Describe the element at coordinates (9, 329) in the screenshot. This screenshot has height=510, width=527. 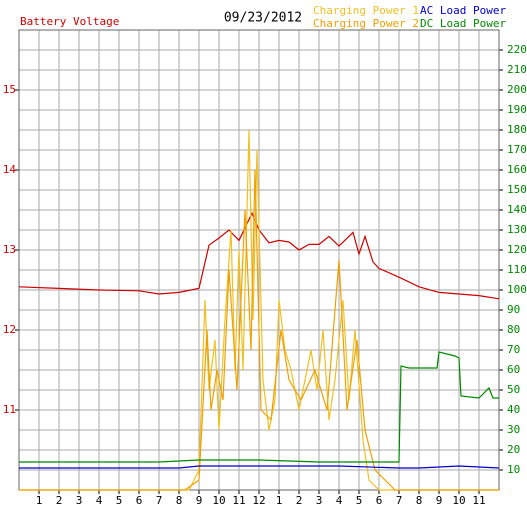
I see `y-tick-label: 12` at that location.